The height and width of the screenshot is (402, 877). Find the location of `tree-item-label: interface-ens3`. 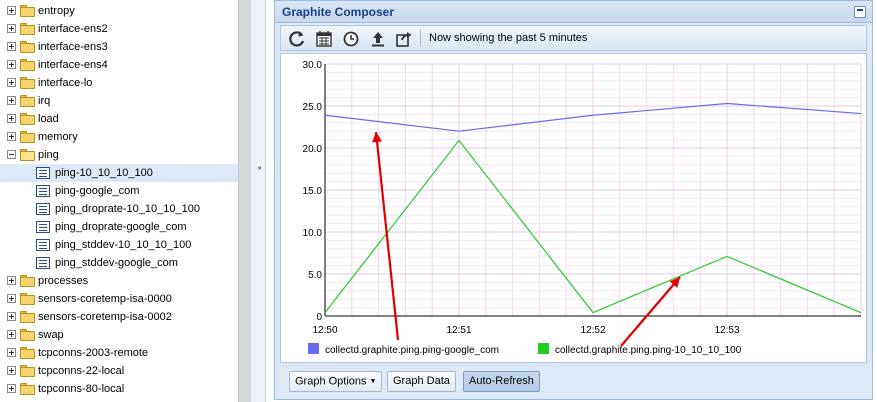

tree-item-label: interface-ens3 is located at coordinates (73, 47).